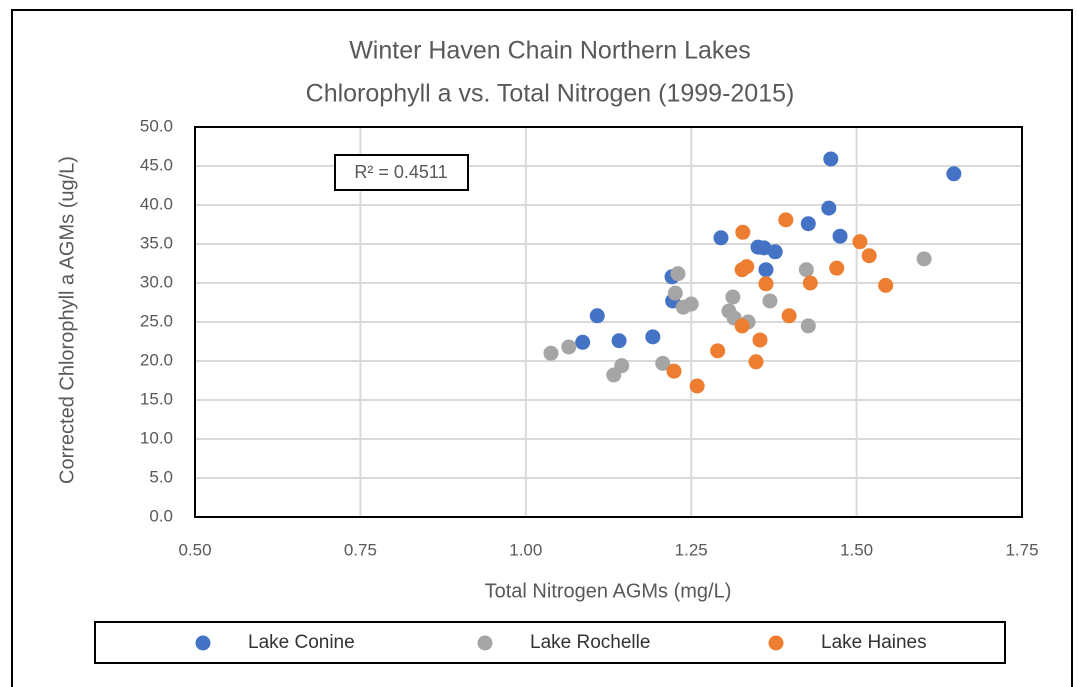 This screenshot has height=687, width=1078. I want to click on legend-label: Lake Rochelle, so click(590, 642).